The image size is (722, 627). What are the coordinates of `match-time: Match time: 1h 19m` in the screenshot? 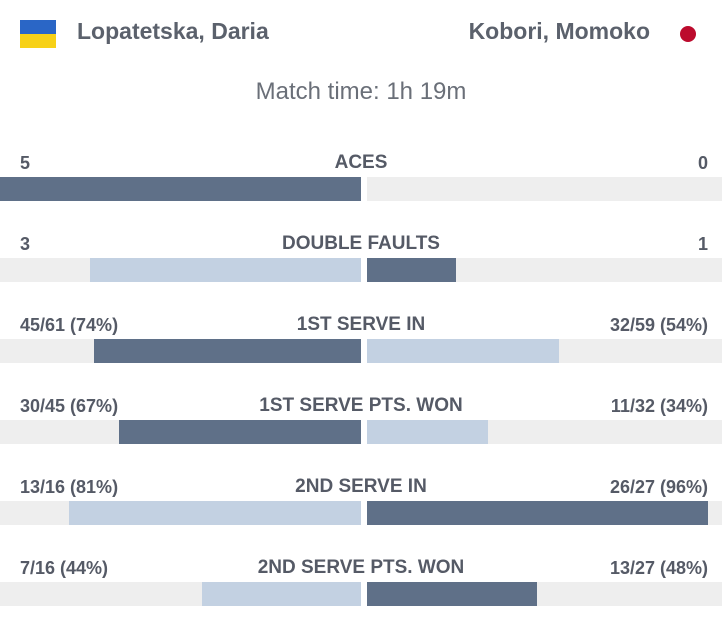 It's located at (361, 91).